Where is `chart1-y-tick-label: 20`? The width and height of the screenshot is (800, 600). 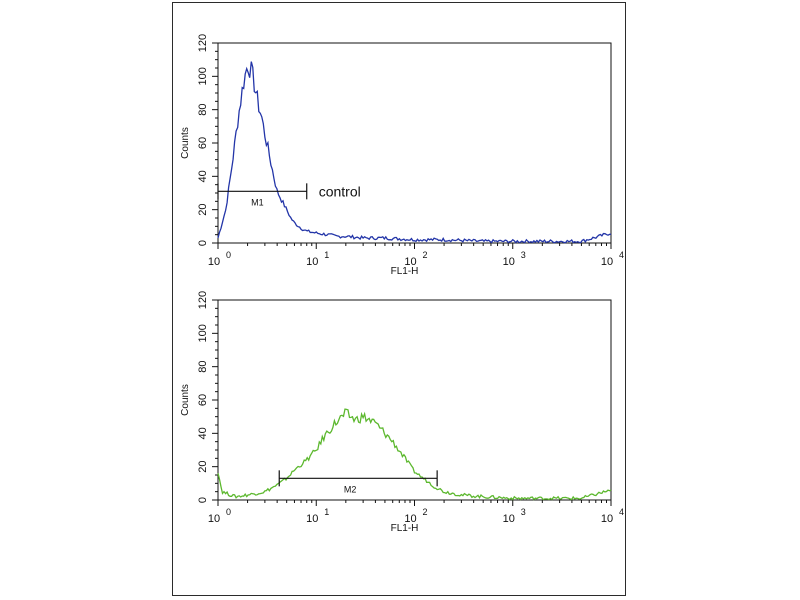
chart1-y-tick-label: 20 is located at coordinates (203, 210).